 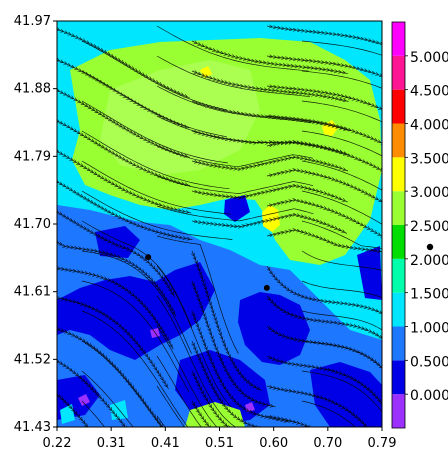 I want to click on colorbar-label: 4.500, so click(x=429, y=92).